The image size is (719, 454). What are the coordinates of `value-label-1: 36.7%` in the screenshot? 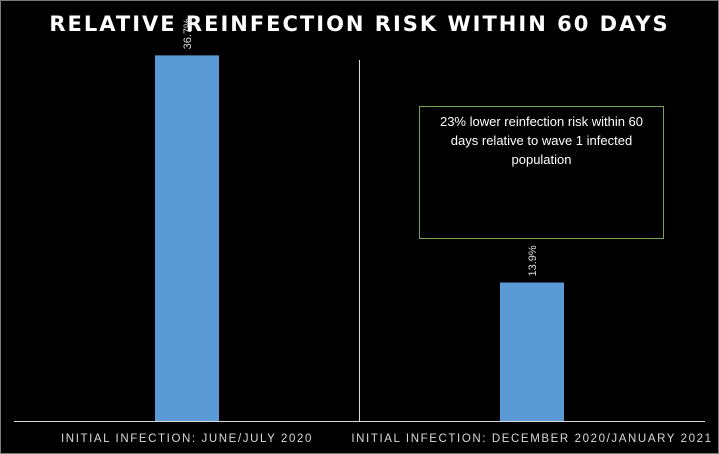 It's located at (188, 33).